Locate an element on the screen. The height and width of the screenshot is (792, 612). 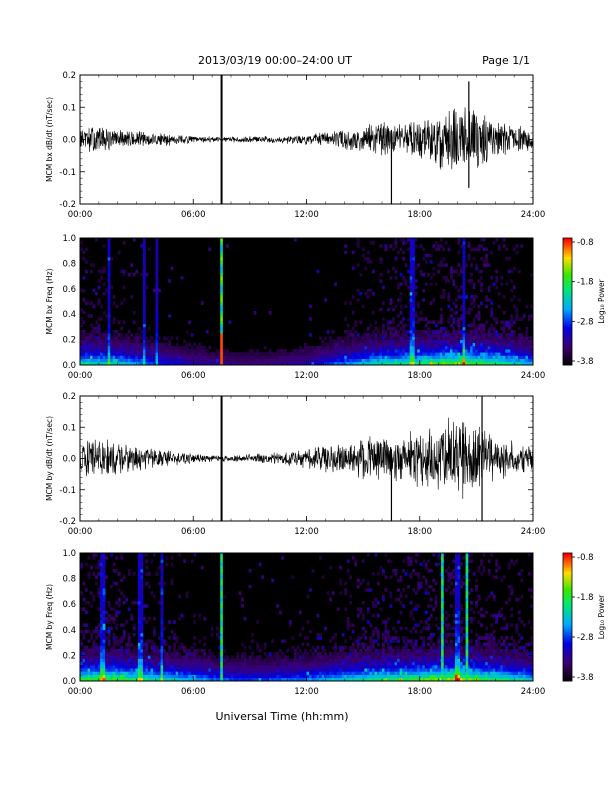
by-dbdt-x-tick-label: 06:00 is located at coordinates (193, 532).